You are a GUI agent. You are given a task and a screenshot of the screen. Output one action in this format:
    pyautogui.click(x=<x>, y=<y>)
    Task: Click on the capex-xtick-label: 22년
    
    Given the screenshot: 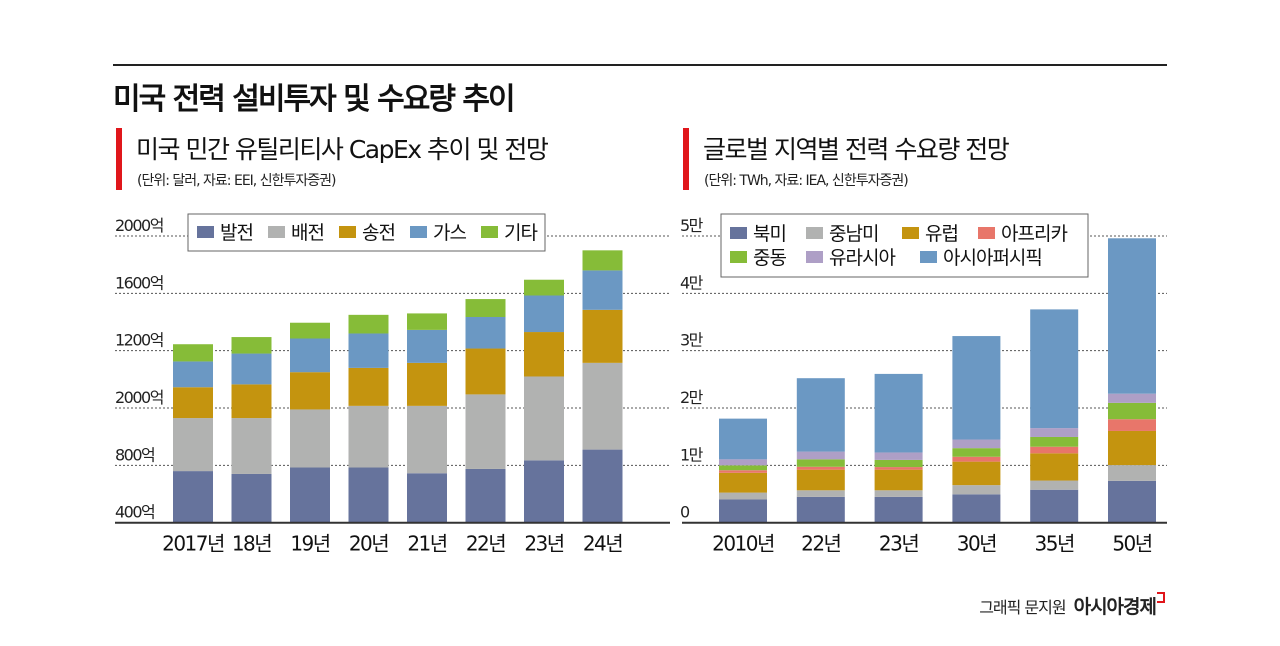 What is the action you would take?
    pyautogui.click(x=485, y=544)
    